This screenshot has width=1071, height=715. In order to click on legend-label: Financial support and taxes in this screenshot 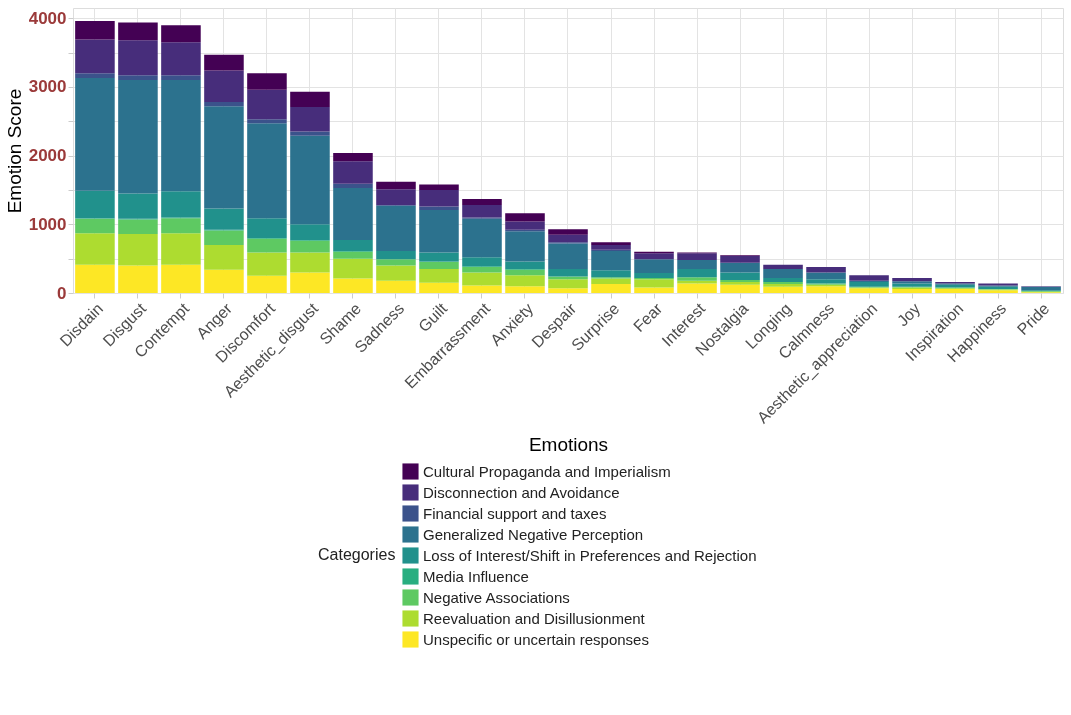, I will do `click(515, 513)`.